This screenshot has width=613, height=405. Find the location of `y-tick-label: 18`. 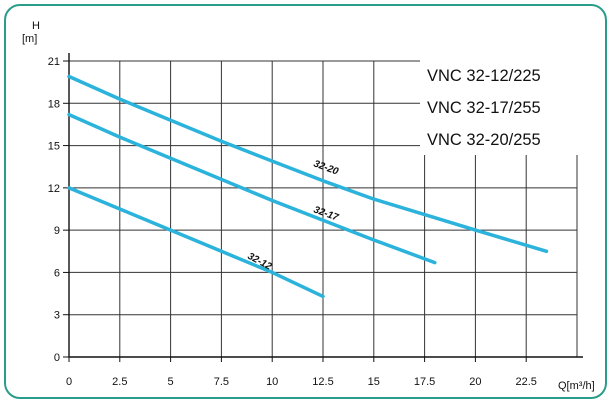

y-tick-label: 18 is located at coordinates (54, 104).